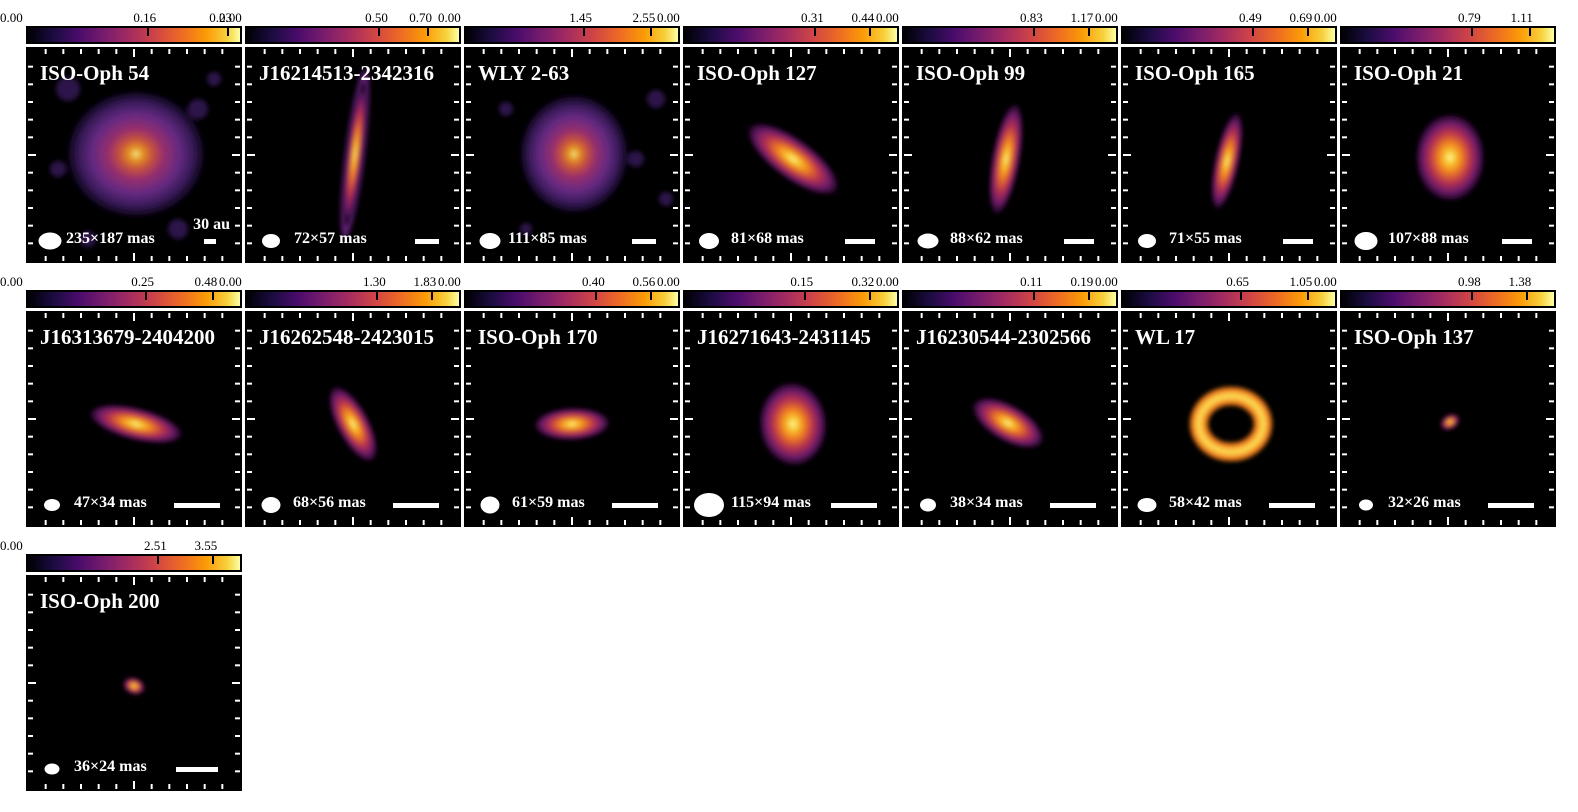  Describe the element at coordinates (997, 12) in the screenshot. I see `colorbar-labels: 0.00 0.83 1.17` at that location.